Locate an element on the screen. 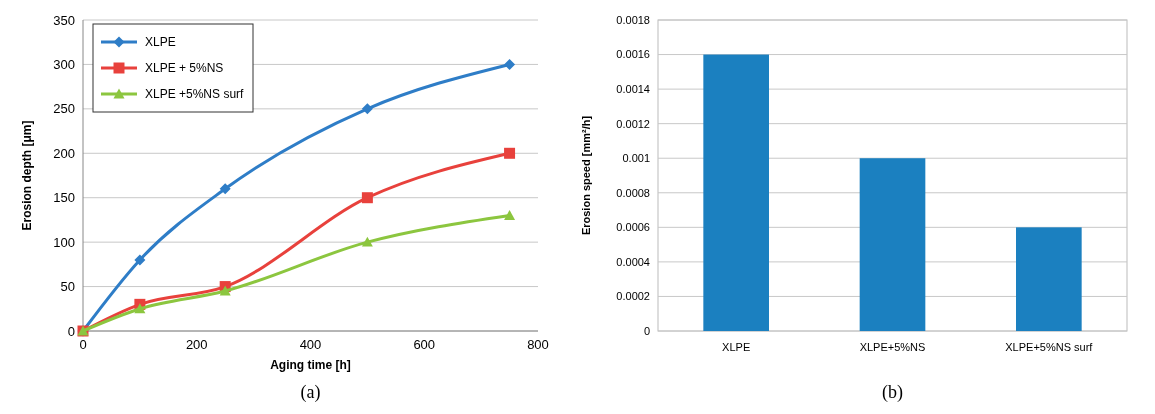 Image resolution: width=1155 pixels, height=414 pixels. y-tick-label: 0.0008 is located at coordinates (633, 192).